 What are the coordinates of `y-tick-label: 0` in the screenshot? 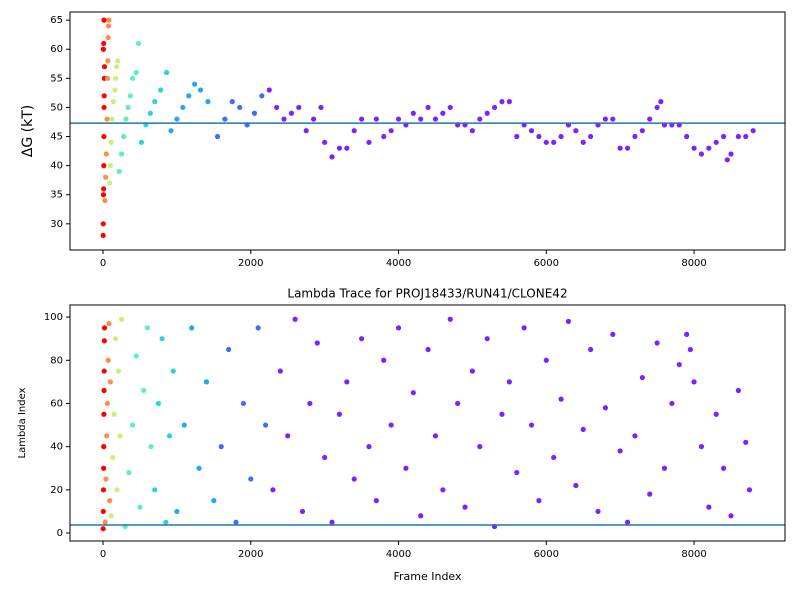 It's located at (60, 533).